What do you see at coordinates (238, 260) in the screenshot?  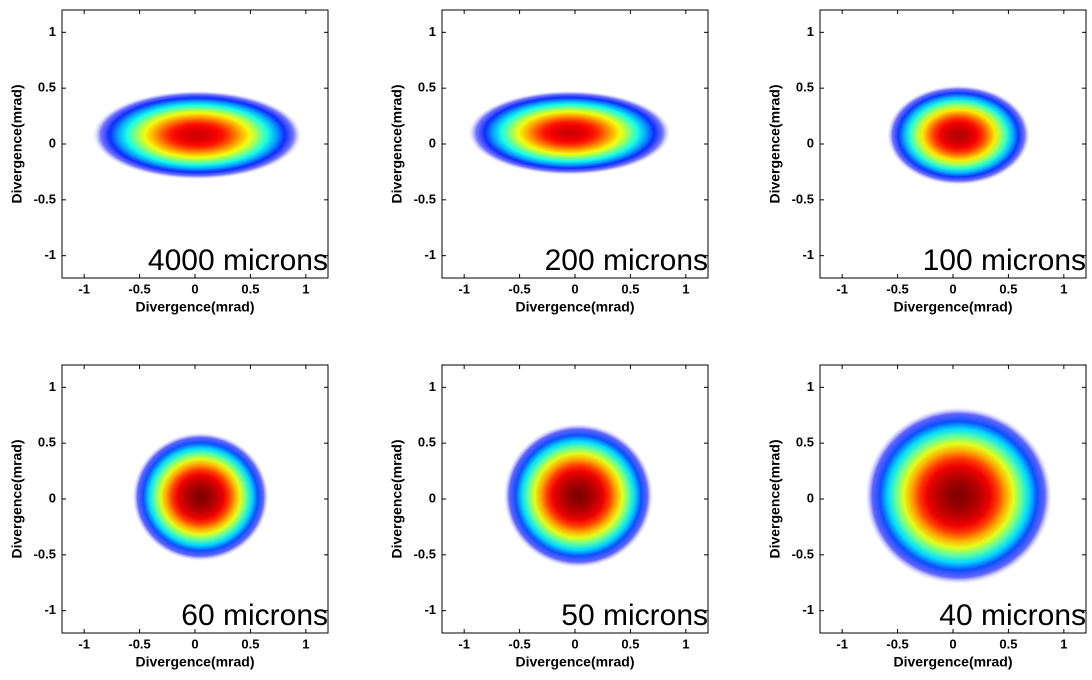 I see `annotation: 4000 microns` at bounding box center [238, 260].